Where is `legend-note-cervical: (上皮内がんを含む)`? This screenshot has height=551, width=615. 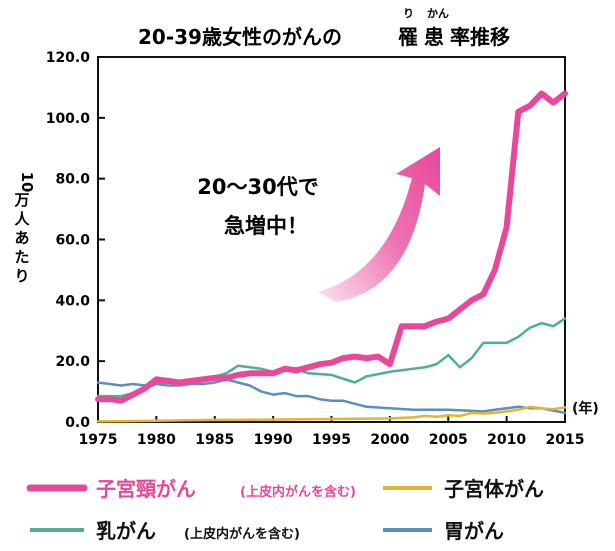 legend-note-cervical: (上皮内がんを含む) is located at coordinates (298, 492).